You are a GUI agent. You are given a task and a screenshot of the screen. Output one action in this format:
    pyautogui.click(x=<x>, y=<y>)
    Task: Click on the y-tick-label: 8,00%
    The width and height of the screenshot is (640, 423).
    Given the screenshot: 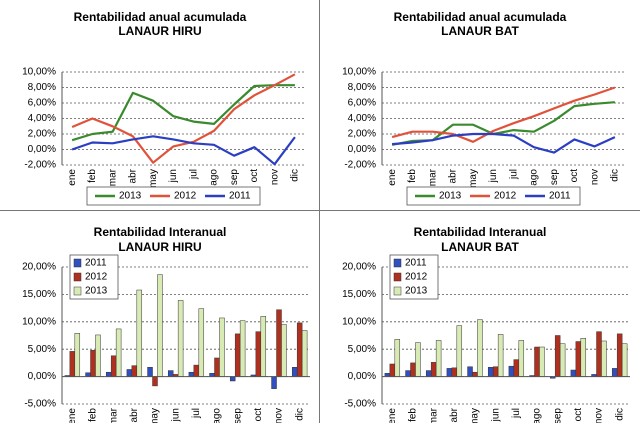 What is the action you would take?
    pyautogui.click(x=42, y=87)
    